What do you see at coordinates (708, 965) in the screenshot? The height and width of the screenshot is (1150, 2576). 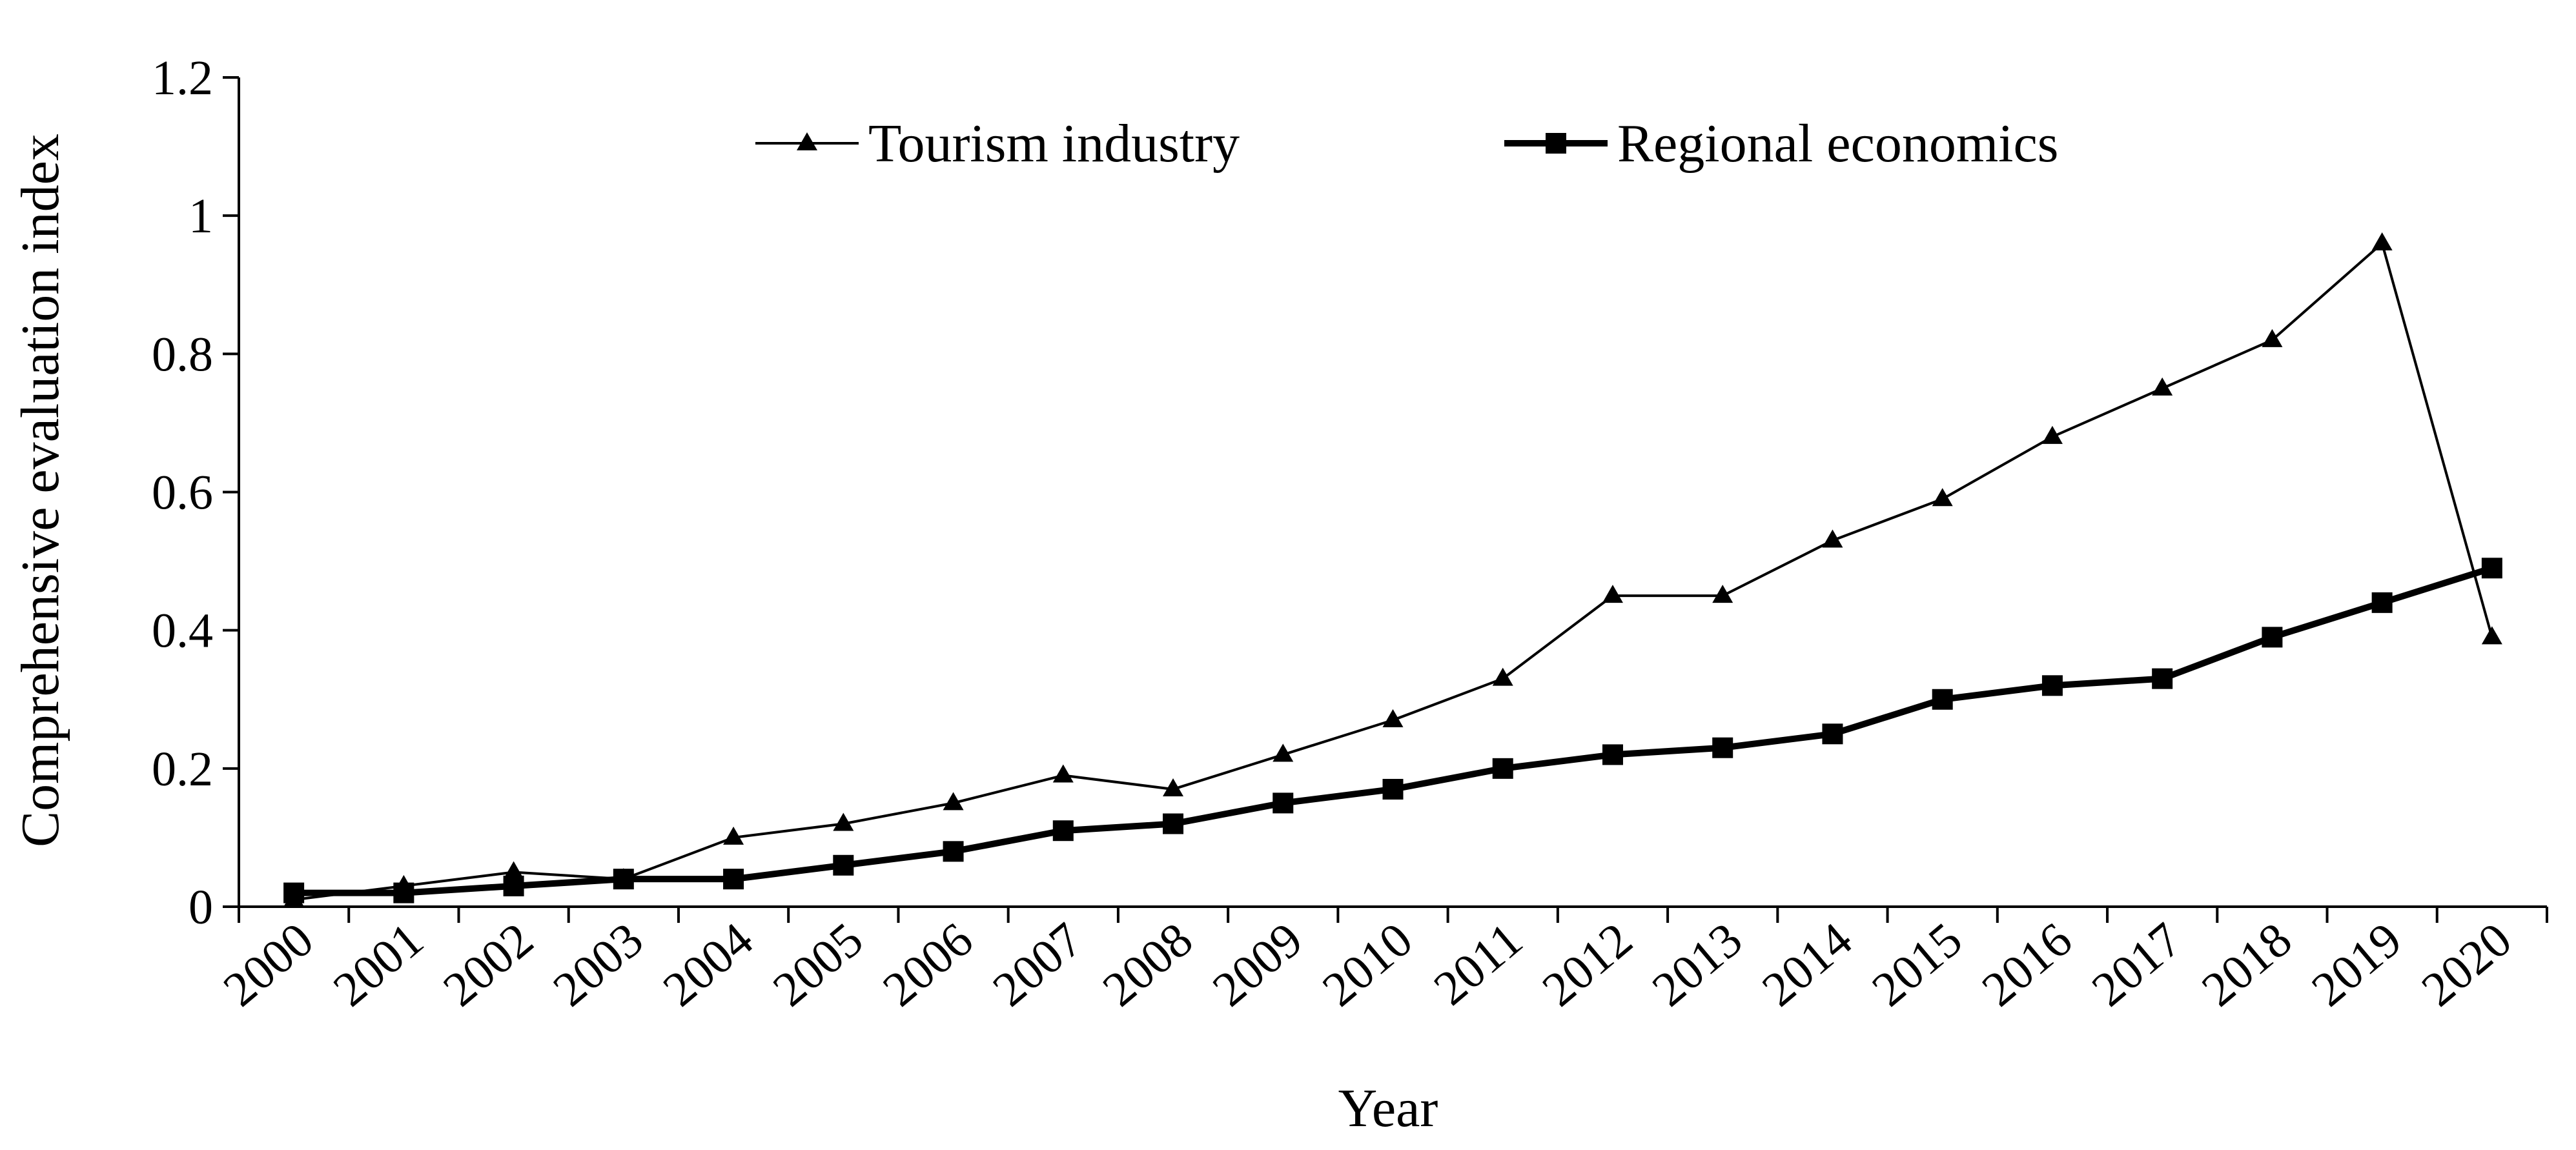 I see `x-tick-label: 2004` at bounding box center [708, 965].